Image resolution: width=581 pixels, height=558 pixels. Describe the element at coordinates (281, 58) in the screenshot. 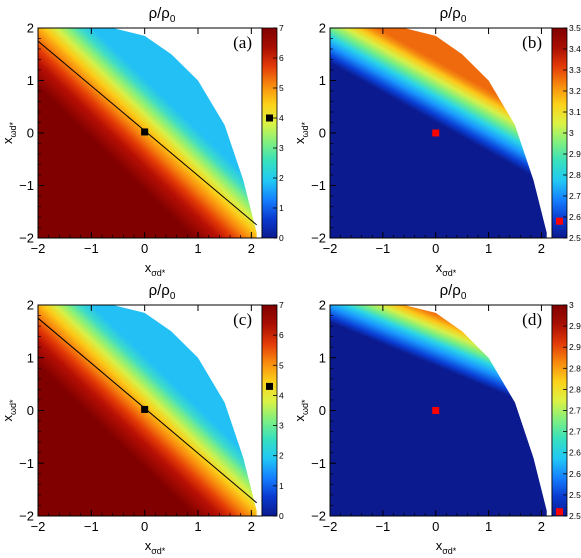

I see `colorbar-tick-label: 6` at that location.